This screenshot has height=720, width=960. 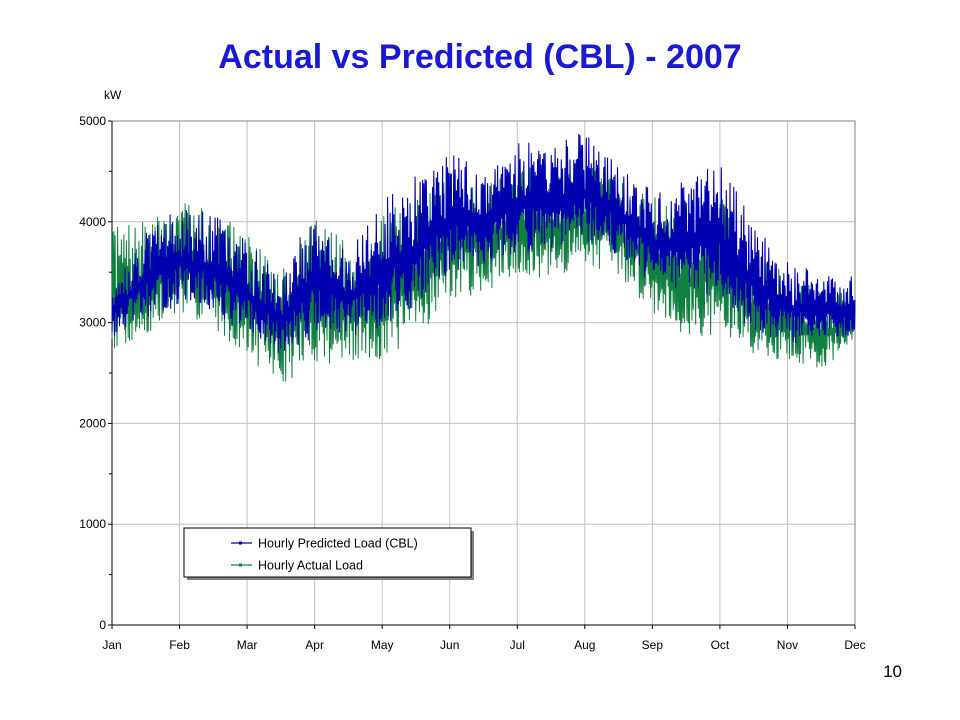 What do you see at coordinates (720, 645) in the screenshot?
I see `x-tick-label: Oct` at bounding box center [720, 645].